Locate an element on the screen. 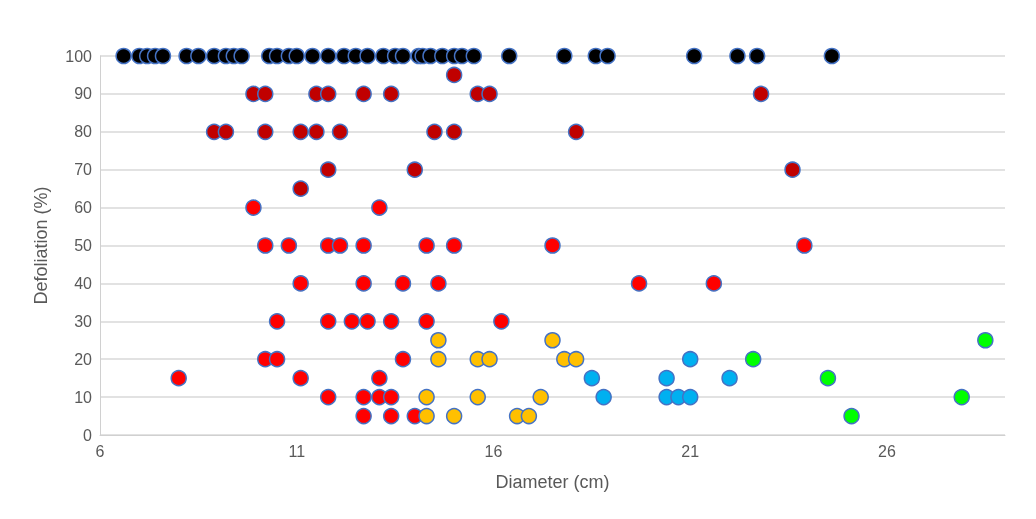  y-tick-label: 90 is located at coordinates (83, 94).